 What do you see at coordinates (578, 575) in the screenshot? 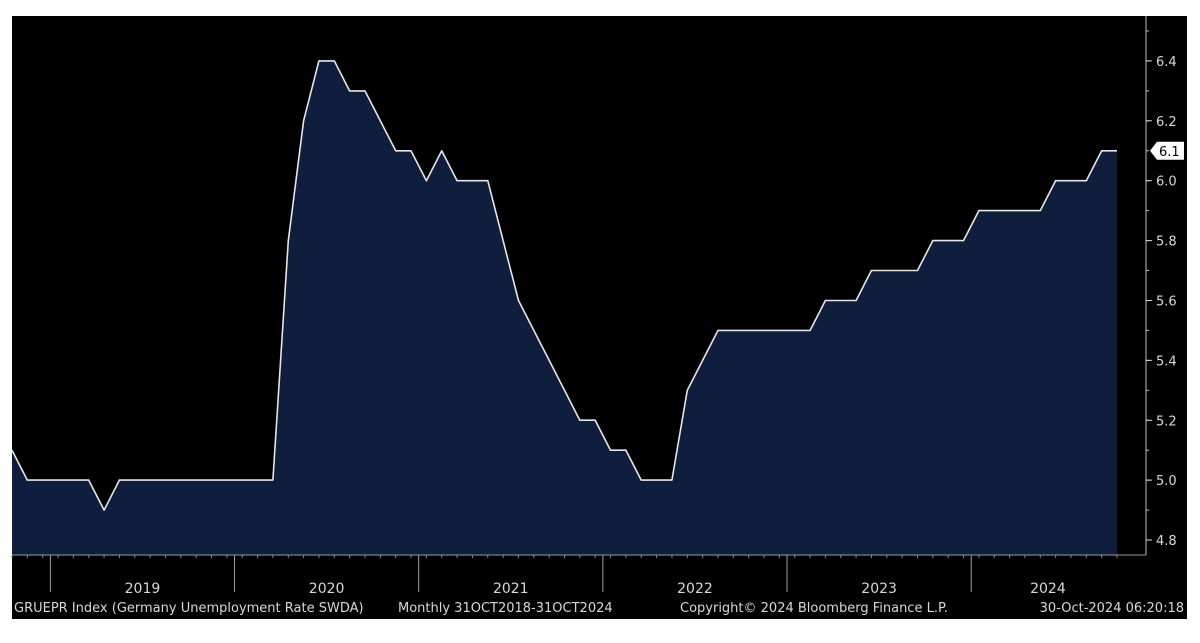
I see `x-axis: 2019 2020 2021 2022 2023 2024` at bounding box center [578, 575].